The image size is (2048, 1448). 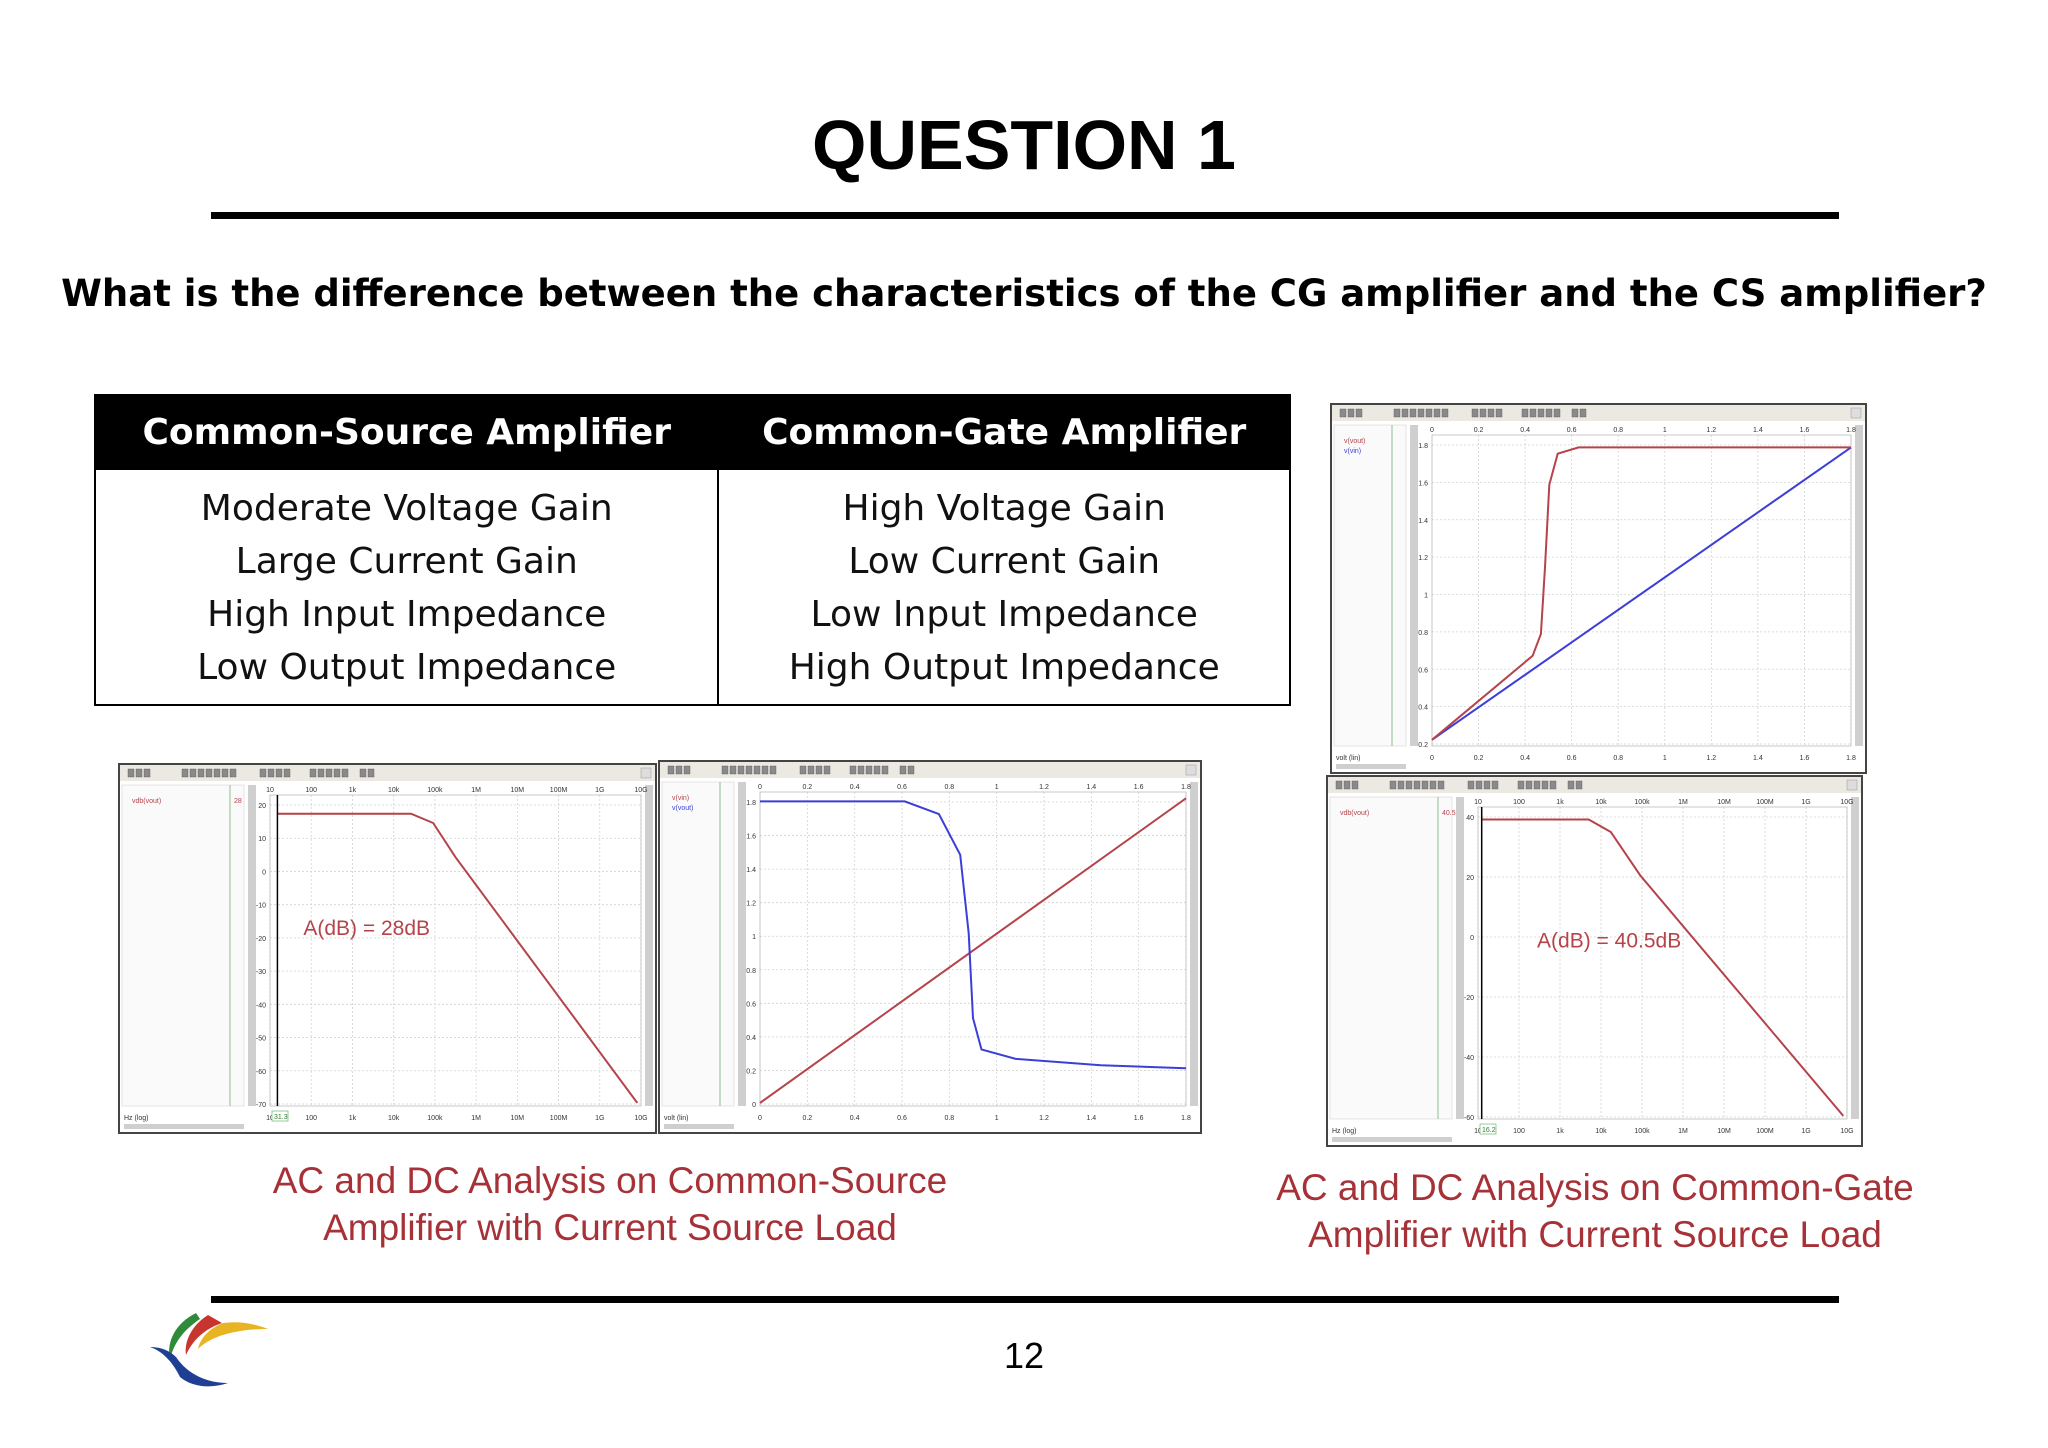 I want to click on bottom-divider, so click(x=1025, y=1299).